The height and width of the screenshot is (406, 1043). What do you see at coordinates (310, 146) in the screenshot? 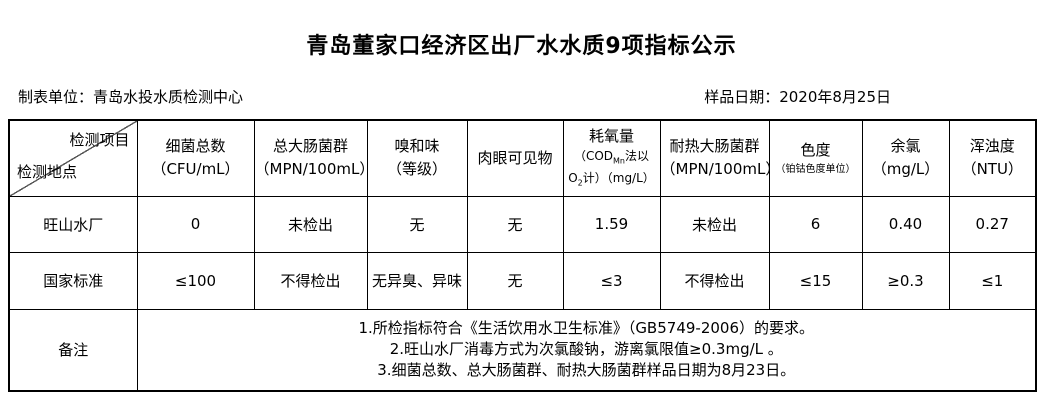
I see `header-line: 总大肠菌群` at bounding box center [310, 146].